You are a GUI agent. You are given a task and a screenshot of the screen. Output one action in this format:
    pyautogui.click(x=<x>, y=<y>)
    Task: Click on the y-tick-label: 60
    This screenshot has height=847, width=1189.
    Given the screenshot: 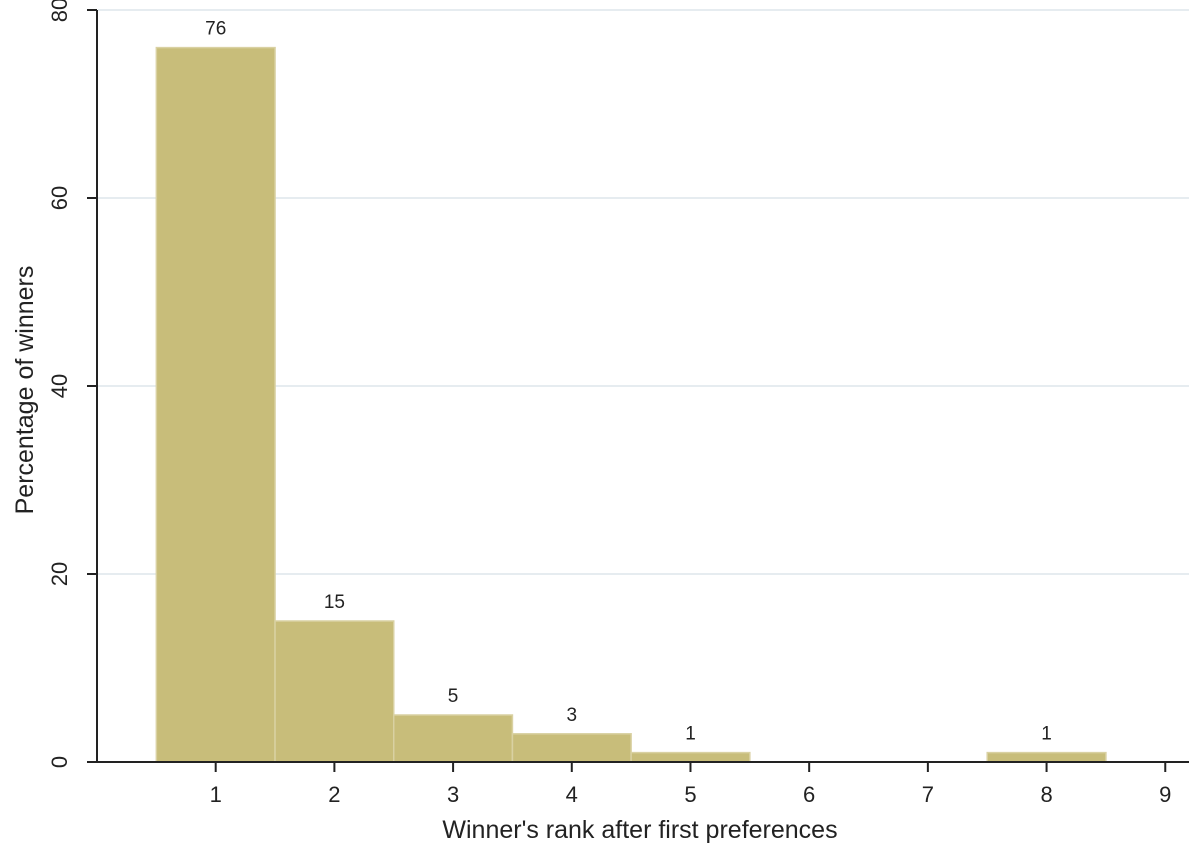 What is the action you would take?
    pyautogui.click(x=59, y=198)
    